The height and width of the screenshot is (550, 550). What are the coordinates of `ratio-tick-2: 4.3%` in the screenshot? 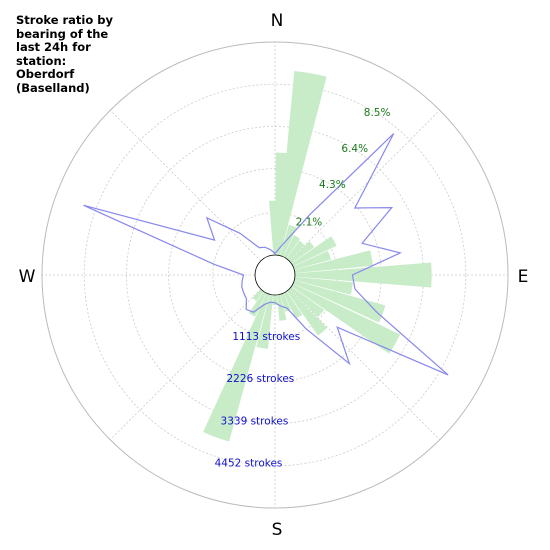 It's located at (332, 185).